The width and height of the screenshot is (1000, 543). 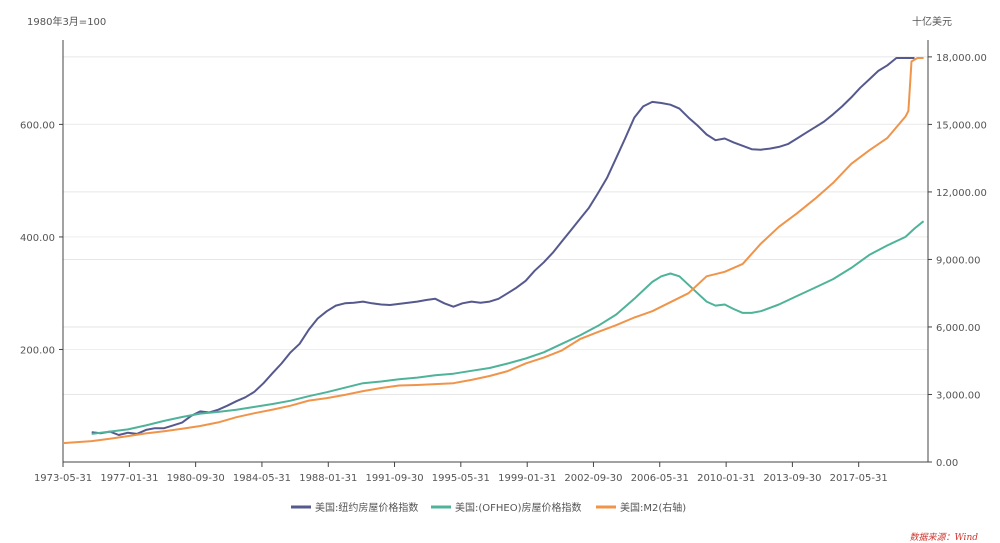 What do you see at coordinates (961, 125) in the screenshot?
I see `right-tick-label: 15,000.00` at bounding box center [961, 125].